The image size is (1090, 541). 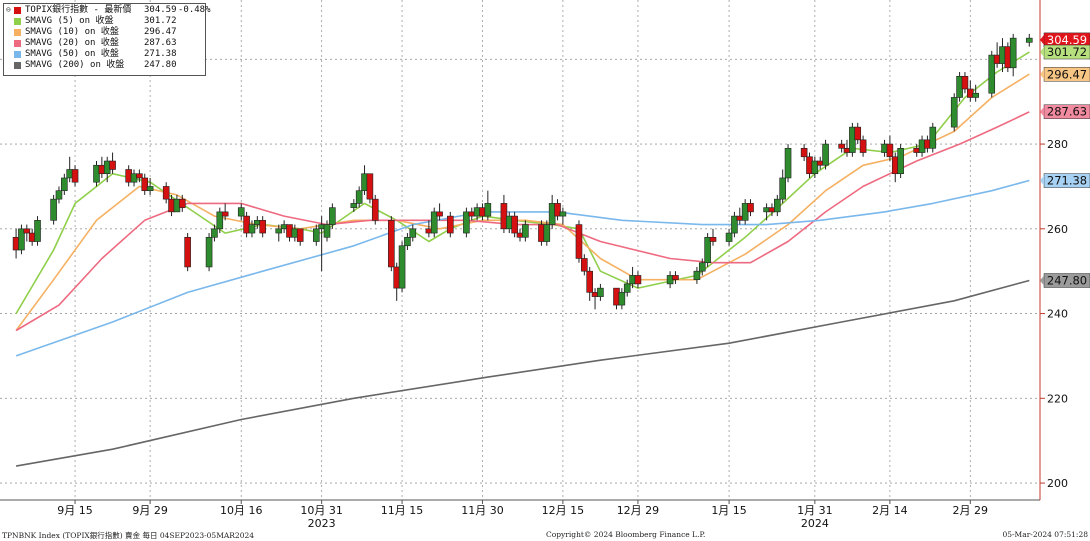 What do you see at coordinates (1057, 398) in the screenshot?
I see `y-tick-label: 220` at bounding box center [1057, 398].